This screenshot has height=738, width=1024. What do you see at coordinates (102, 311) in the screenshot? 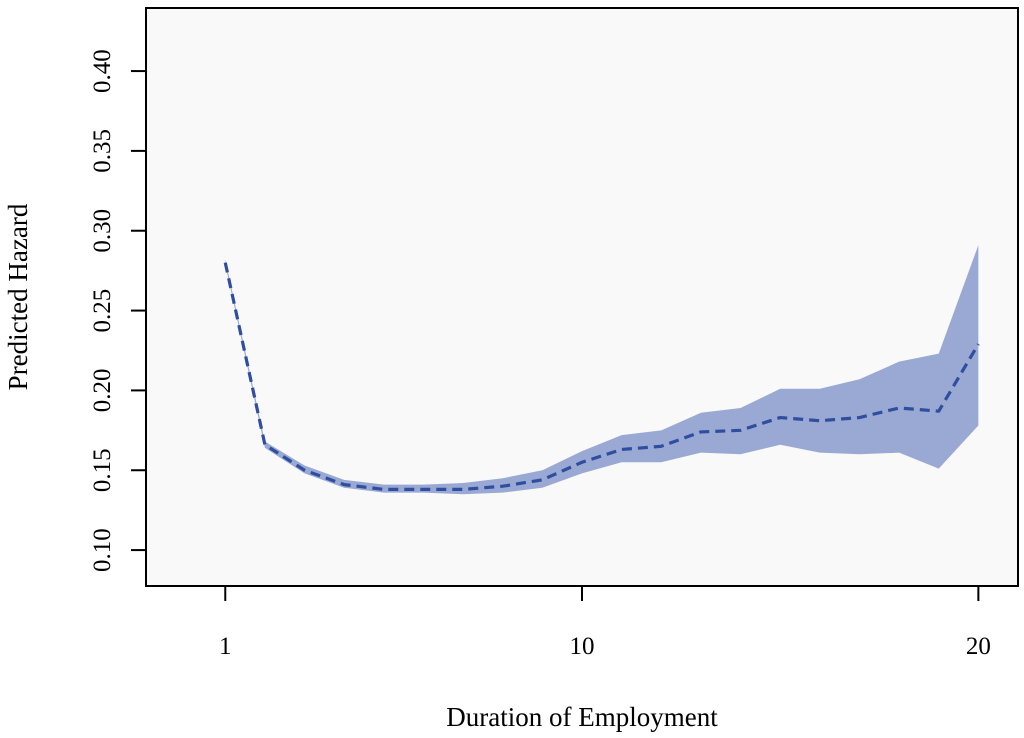
I see `y-tick-label: 0.25` at bounding box center [102, 311].